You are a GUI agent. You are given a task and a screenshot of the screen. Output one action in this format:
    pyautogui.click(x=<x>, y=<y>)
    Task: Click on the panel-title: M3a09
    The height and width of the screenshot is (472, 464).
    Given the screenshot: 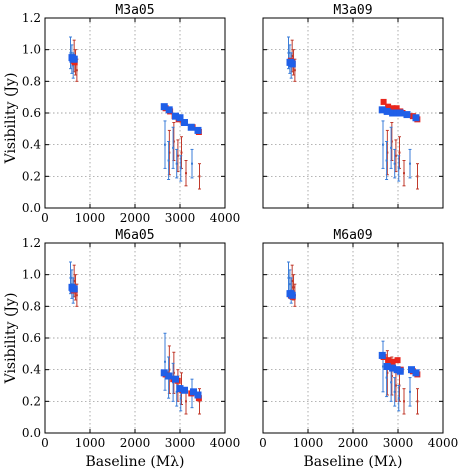 What is the action you would take?
    pyautogui.click(x=352, y=10)
    